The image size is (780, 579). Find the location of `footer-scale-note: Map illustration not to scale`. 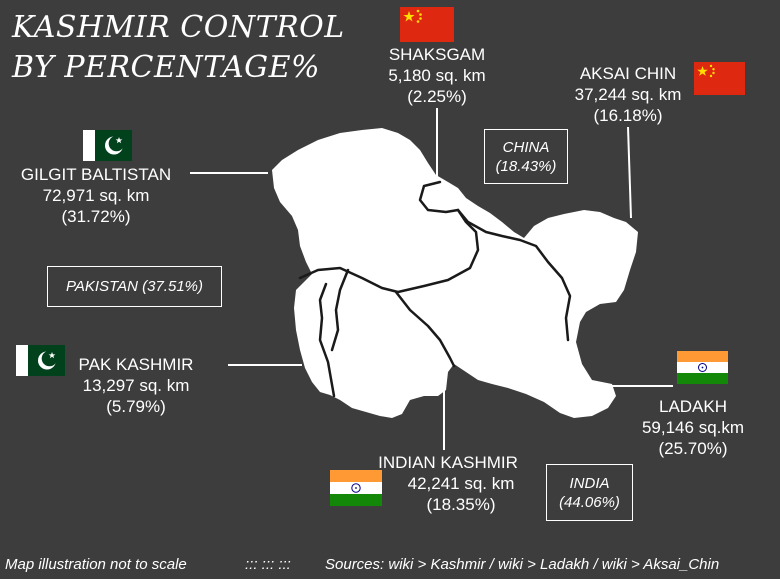

footer-scale-note: Map illustration not to scale is located at coordinates (96, 564).